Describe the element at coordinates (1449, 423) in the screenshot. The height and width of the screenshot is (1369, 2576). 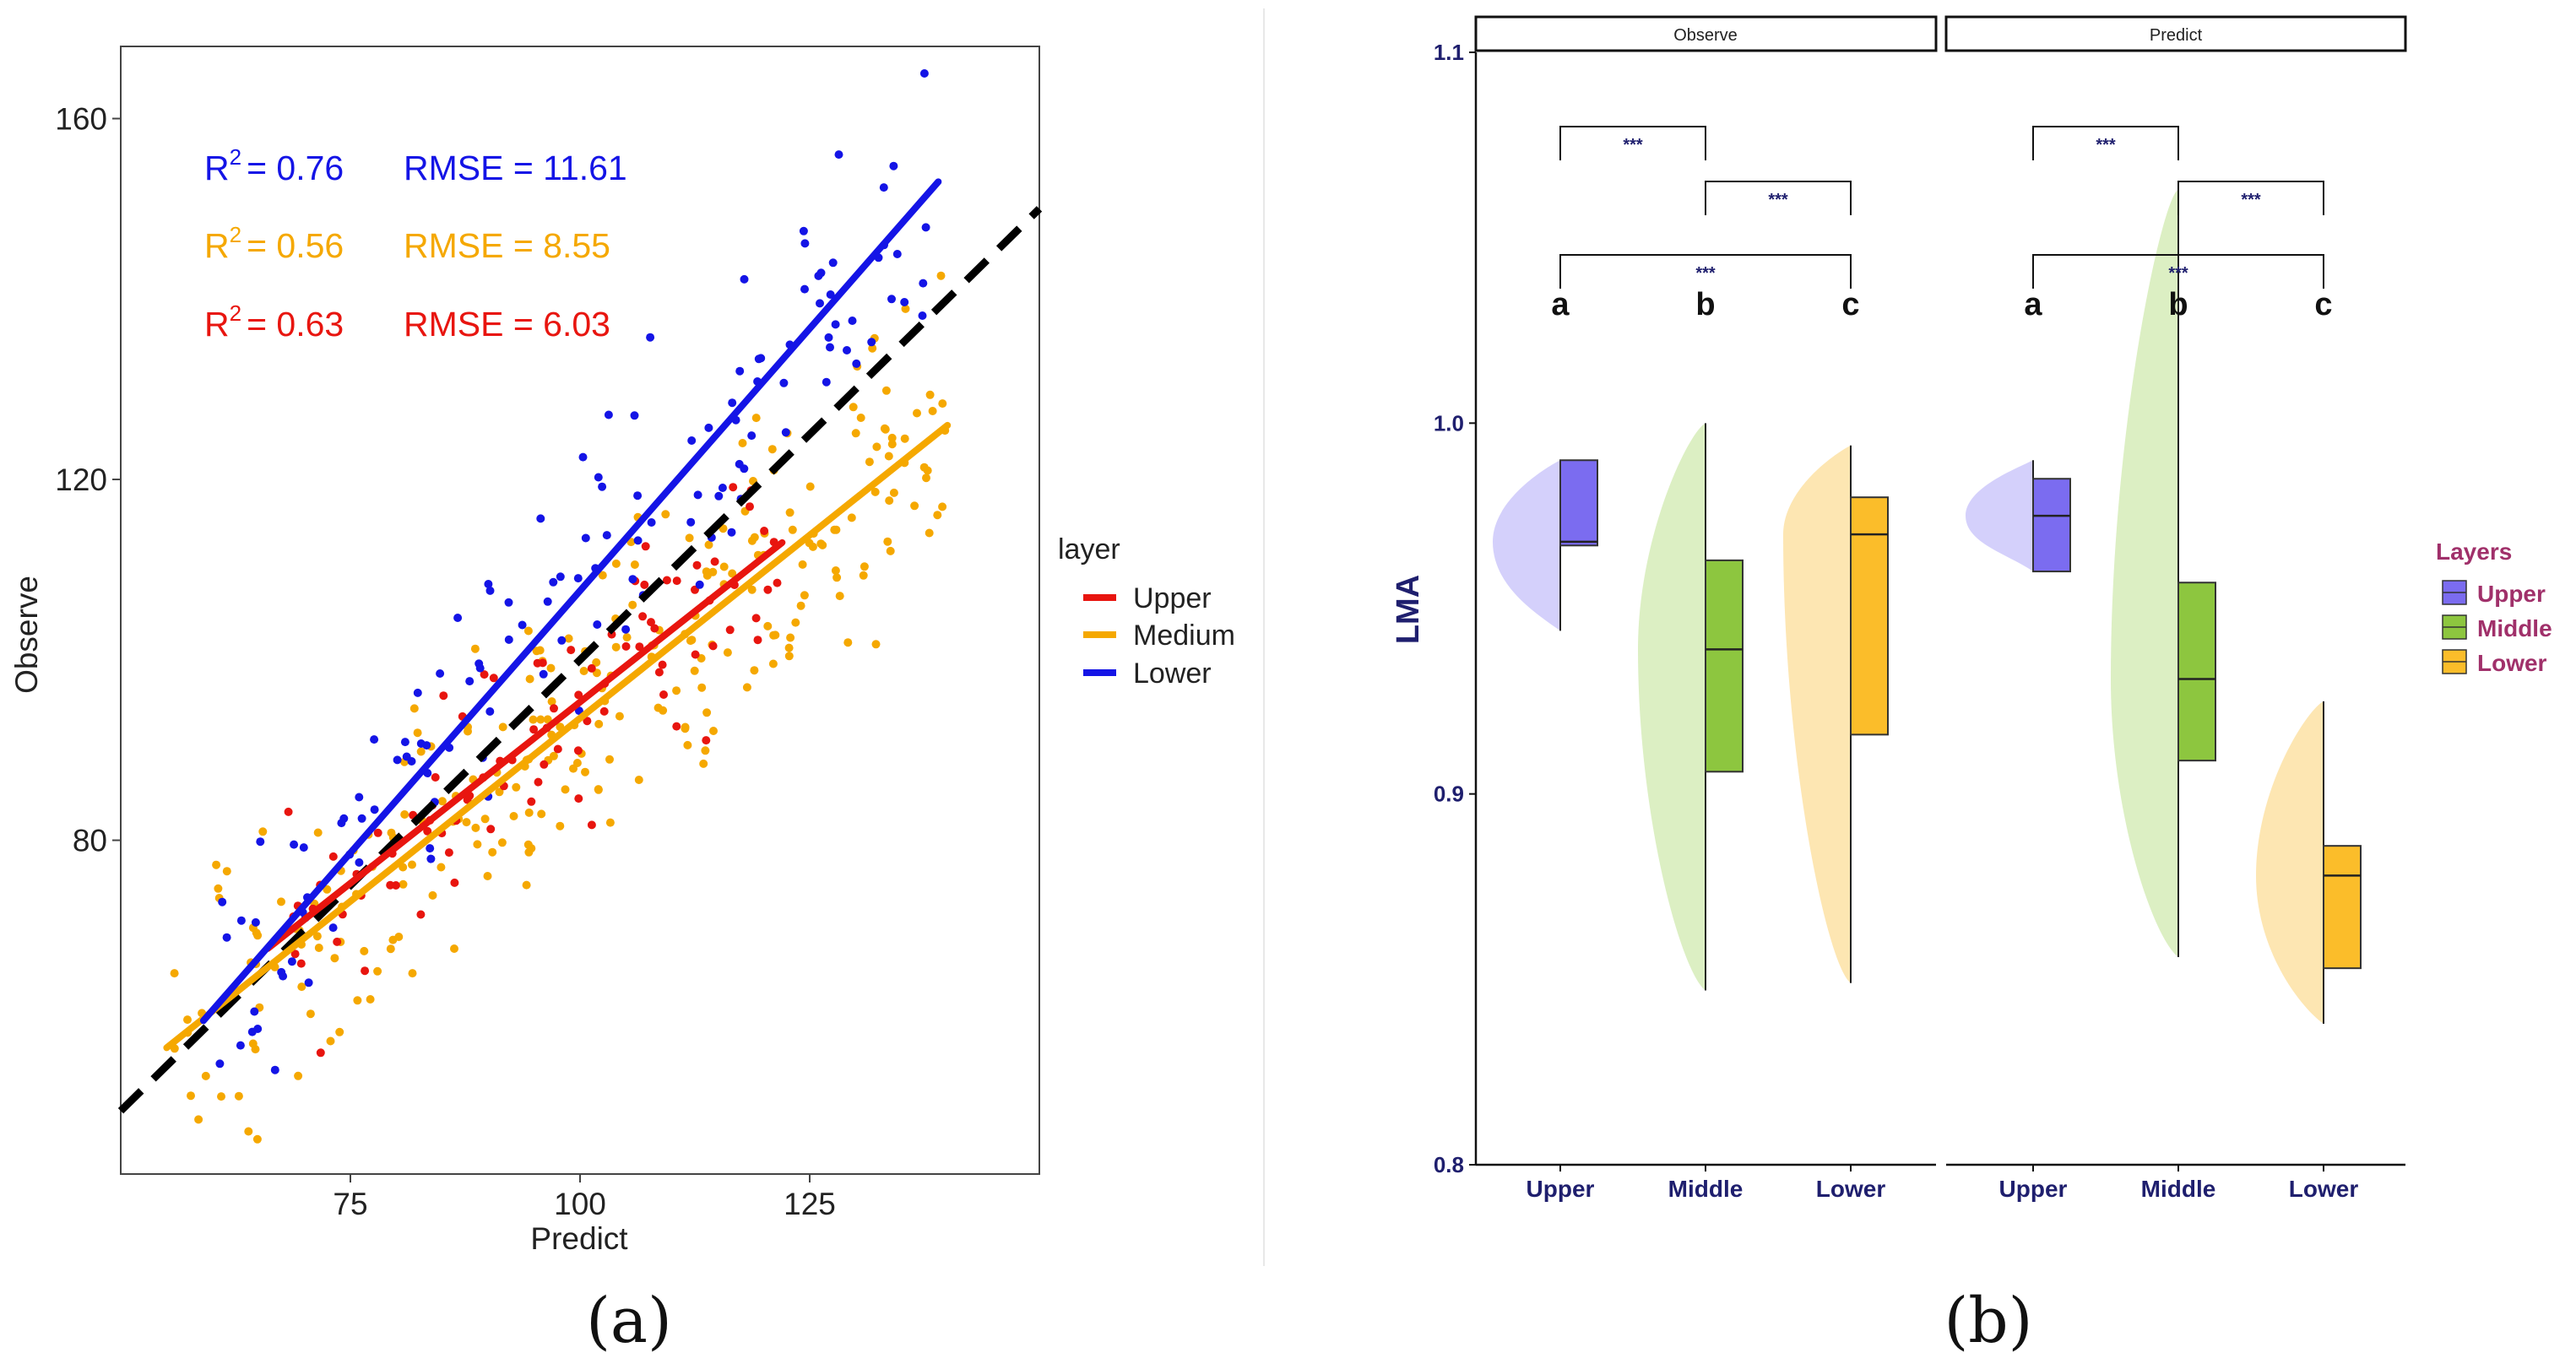
I see `y-tick-label: 1.0` at that location.